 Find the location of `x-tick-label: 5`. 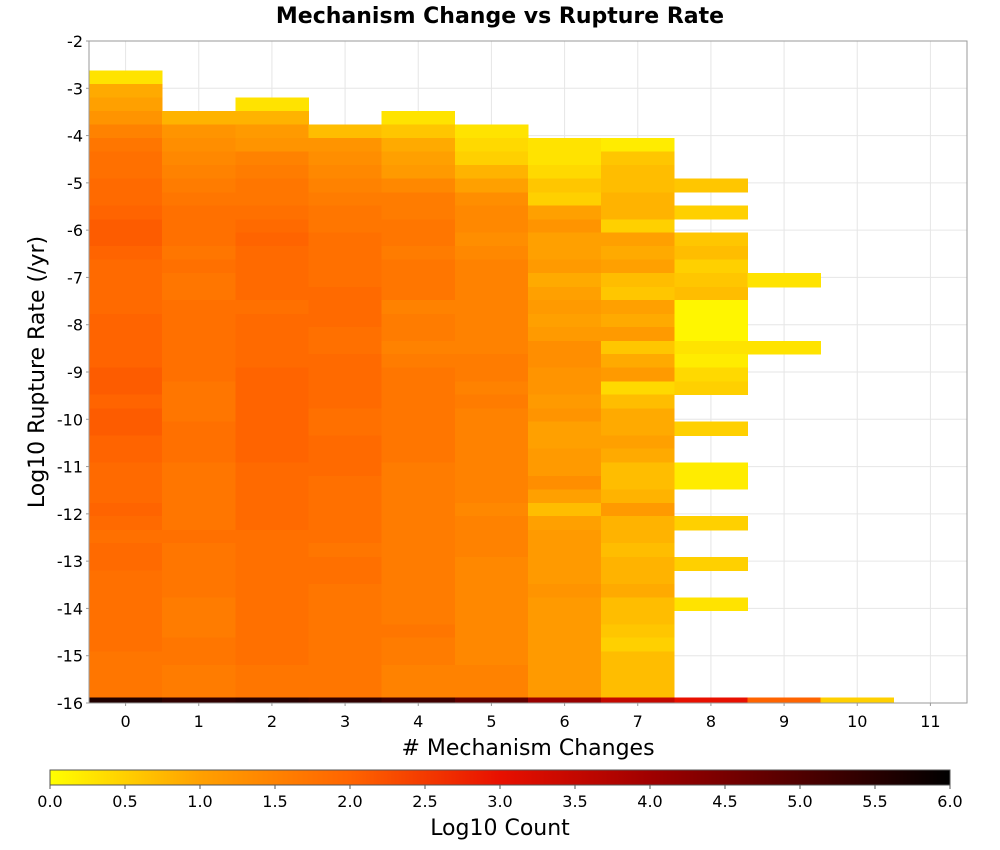

x-tick-label: 5 is located at coordinates (491, 721).